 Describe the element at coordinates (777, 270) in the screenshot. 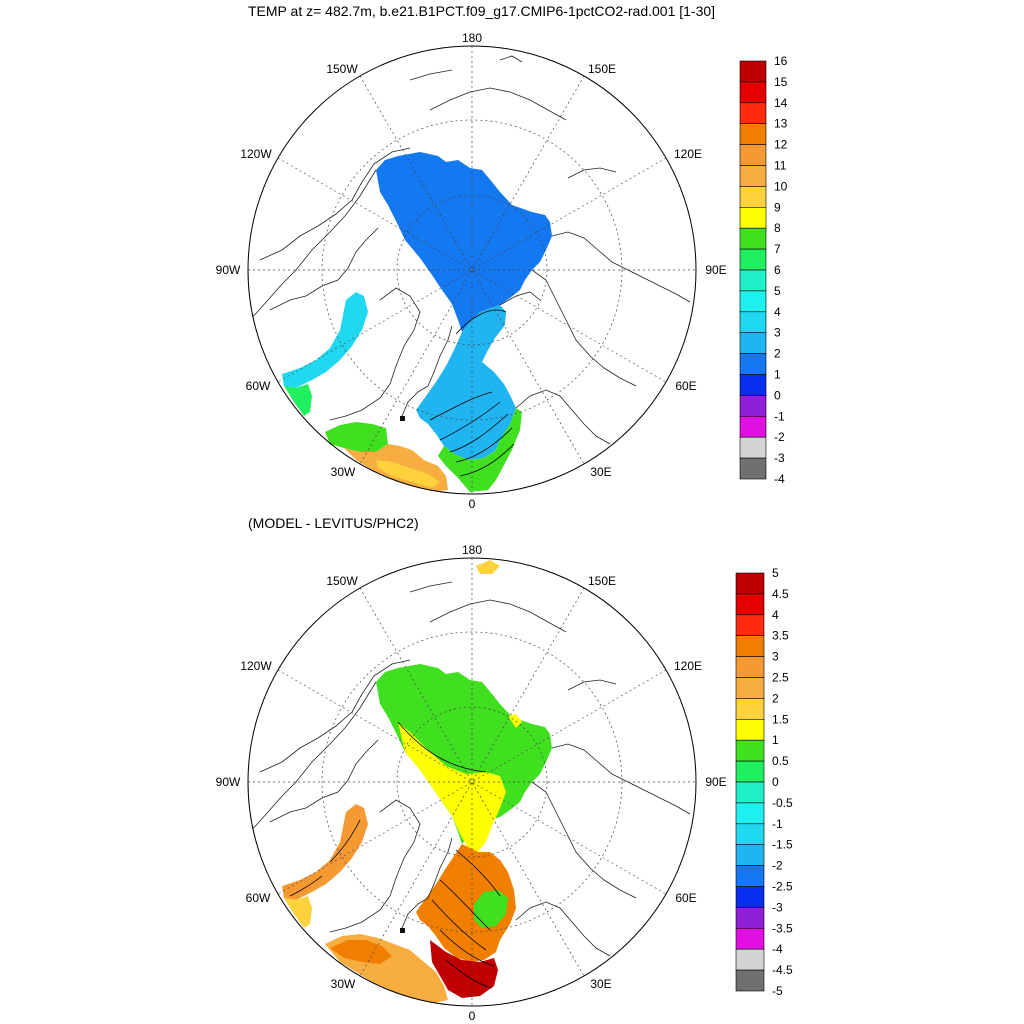

I see `colorbar-tick-label: 6` at that location.